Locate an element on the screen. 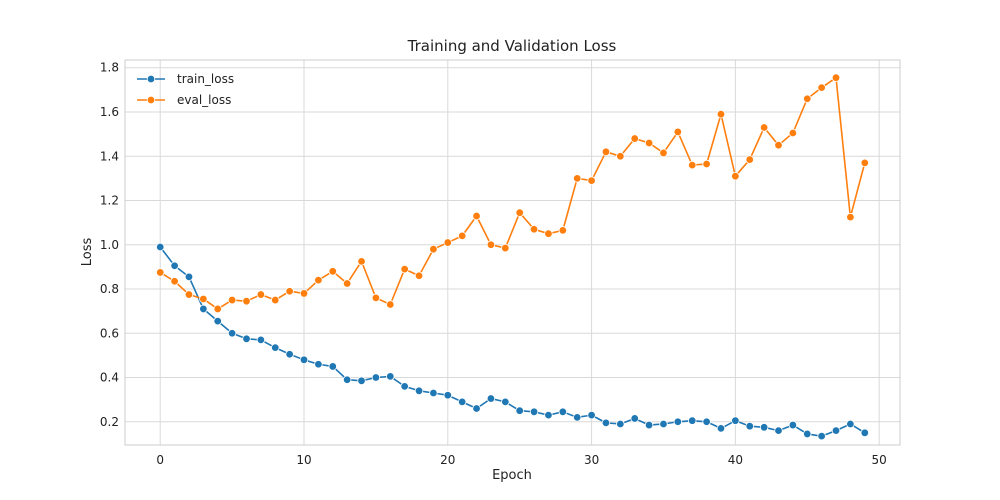 This screenshot has height=500, width=1000. y-tick-label: 1.0 is located at coordinates (109, 245).